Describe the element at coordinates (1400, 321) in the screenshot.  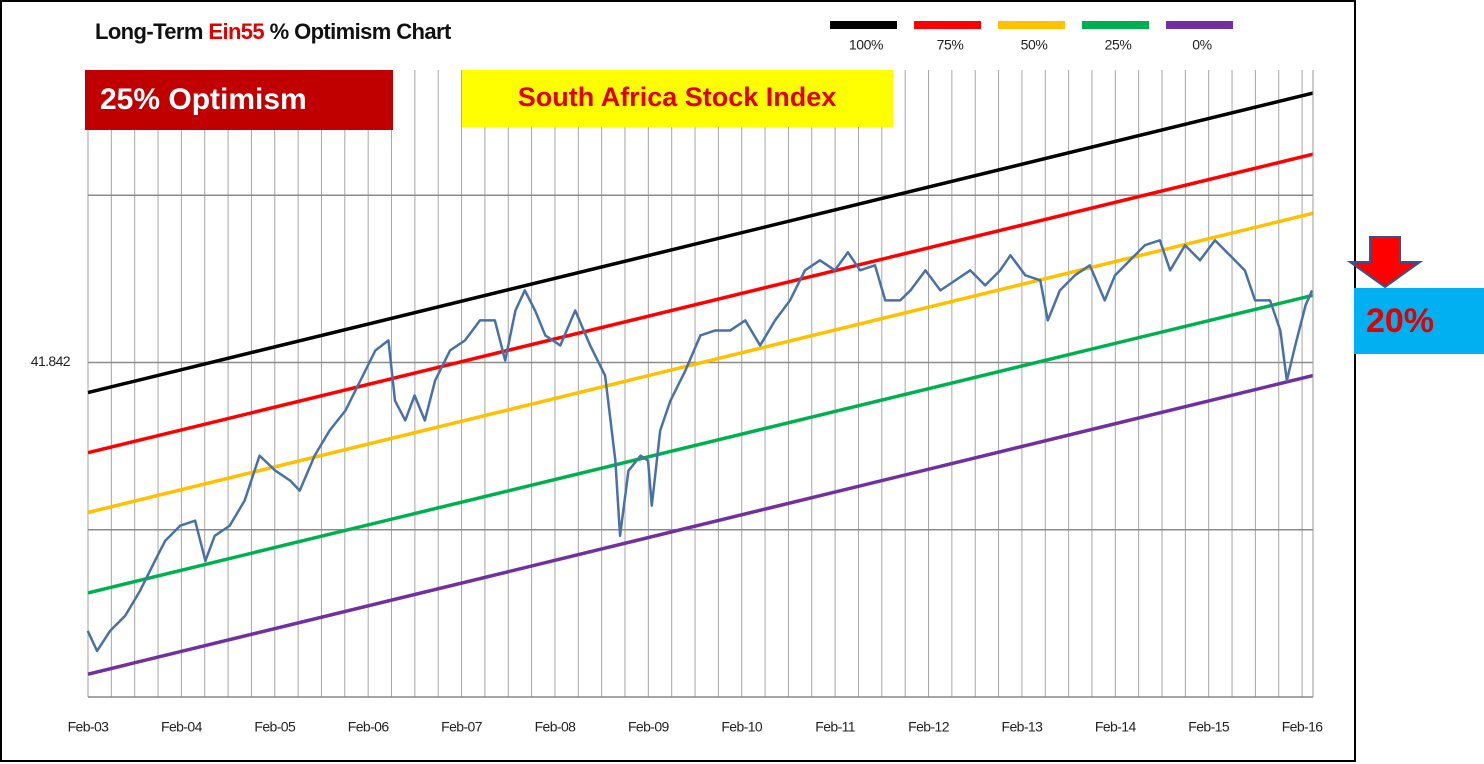
I see `callout-text: 20%` at that location.